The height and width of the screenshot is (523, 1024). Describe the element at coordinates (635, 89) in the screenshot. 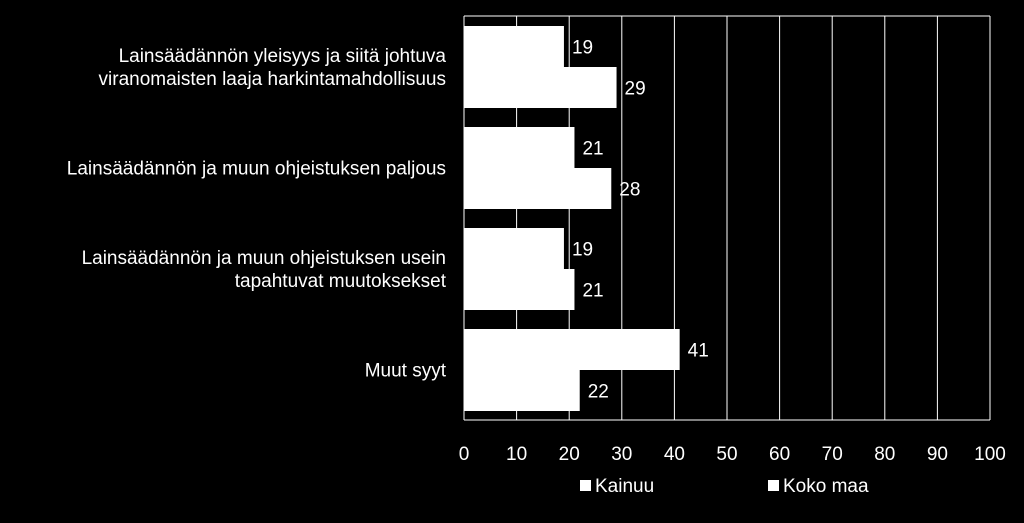

I see `data-label-koko-maa-0: 29` at that location.